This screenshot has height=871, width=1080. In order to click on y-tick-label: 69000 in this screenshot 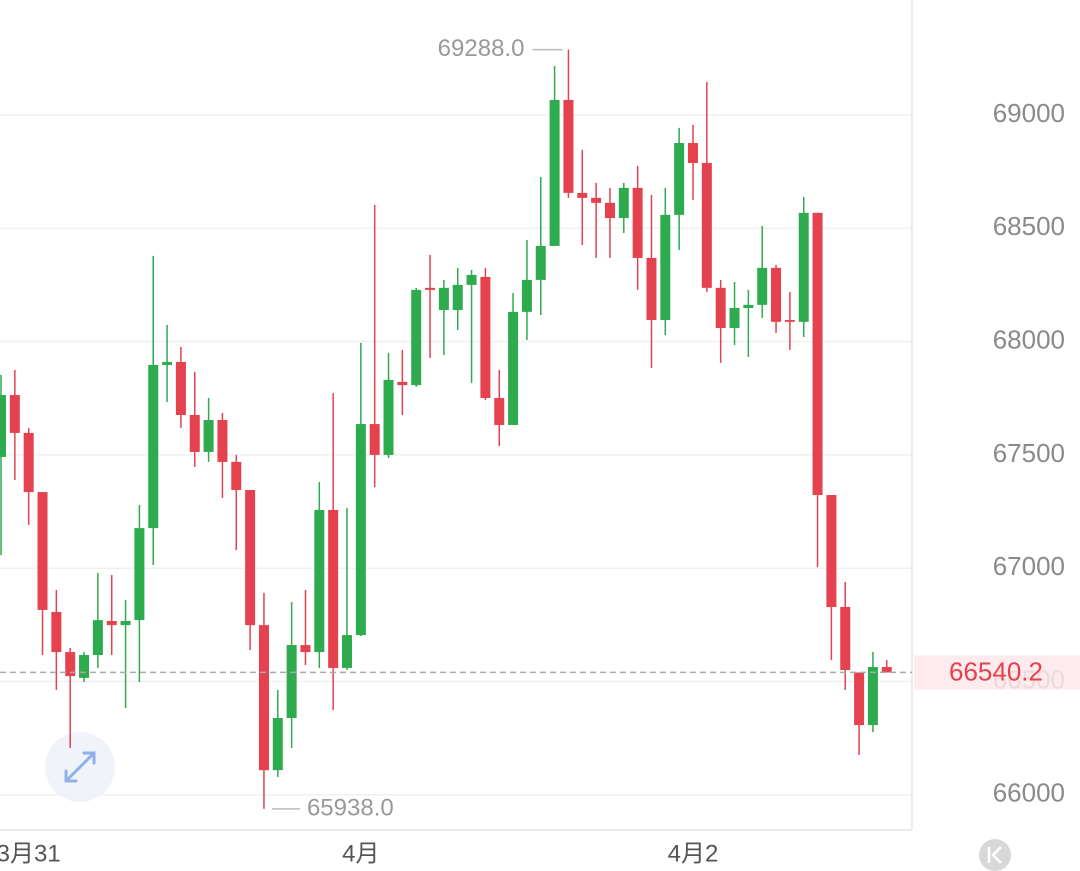, I will do `click(1029, 113)`.